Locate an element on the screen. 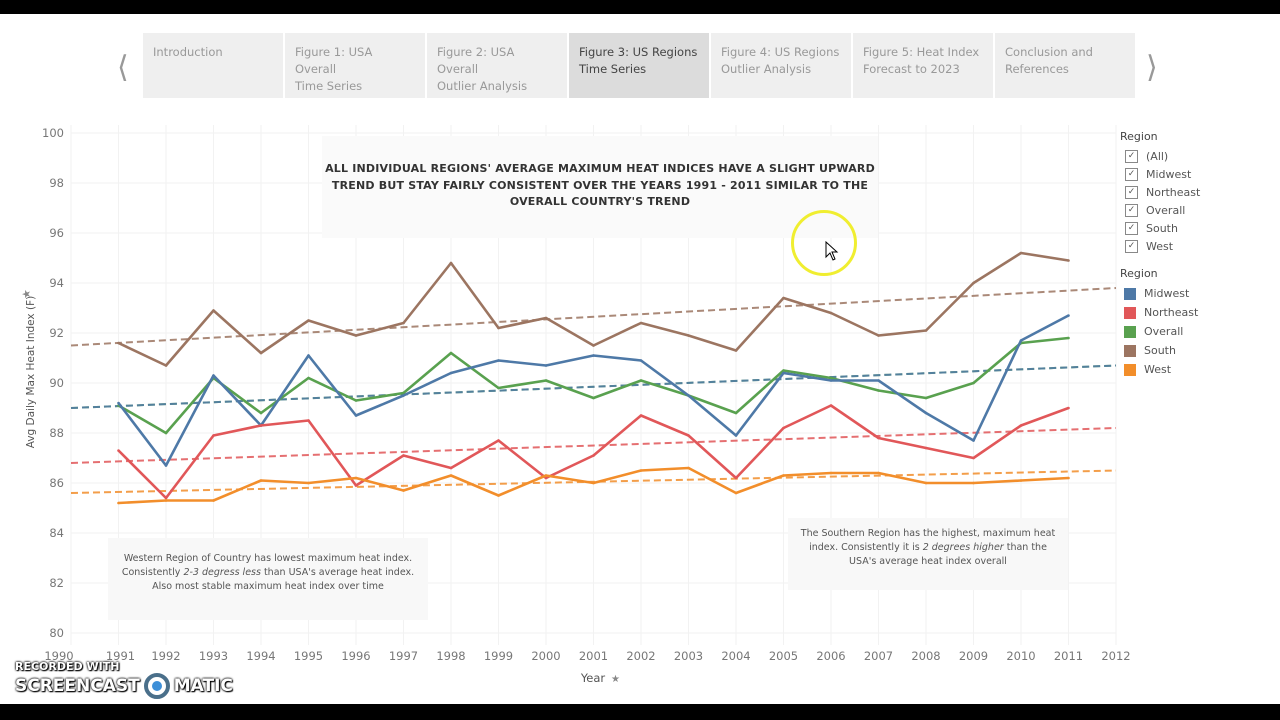  top-black-bar is located at coordinates (640, 7).